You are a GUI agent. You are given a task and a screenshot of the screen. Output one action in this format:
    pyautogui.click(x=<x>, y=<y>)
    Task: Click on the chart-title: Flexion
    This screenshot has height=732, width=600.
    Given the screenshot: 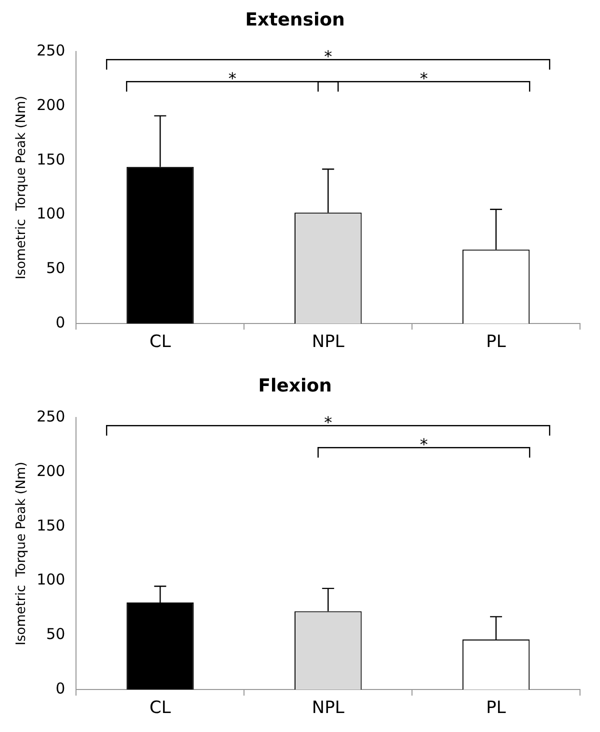 What is the action you would take?
    pyautogui.click(x=295, y=385)
    